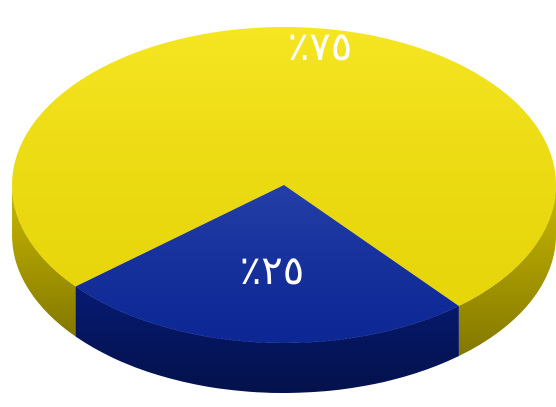  I want to click on pie-labels: ٧٥٪ ٢٥٪, so click(296, 159).